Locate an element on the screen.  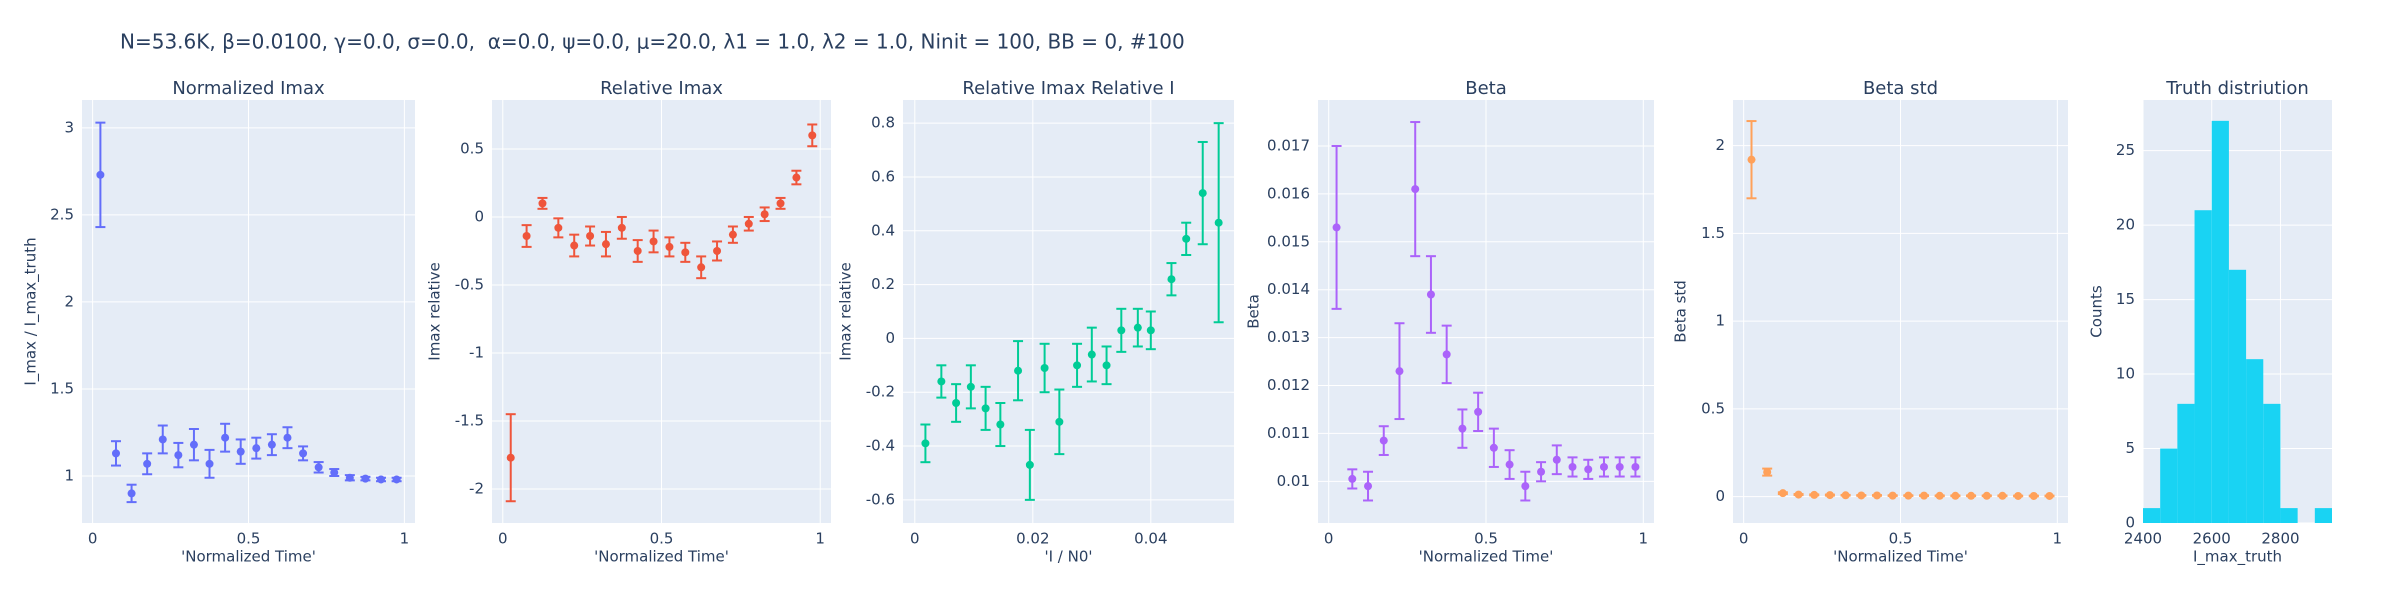
y-tick-label: 0.017 is located at coordinates (1288, 145).